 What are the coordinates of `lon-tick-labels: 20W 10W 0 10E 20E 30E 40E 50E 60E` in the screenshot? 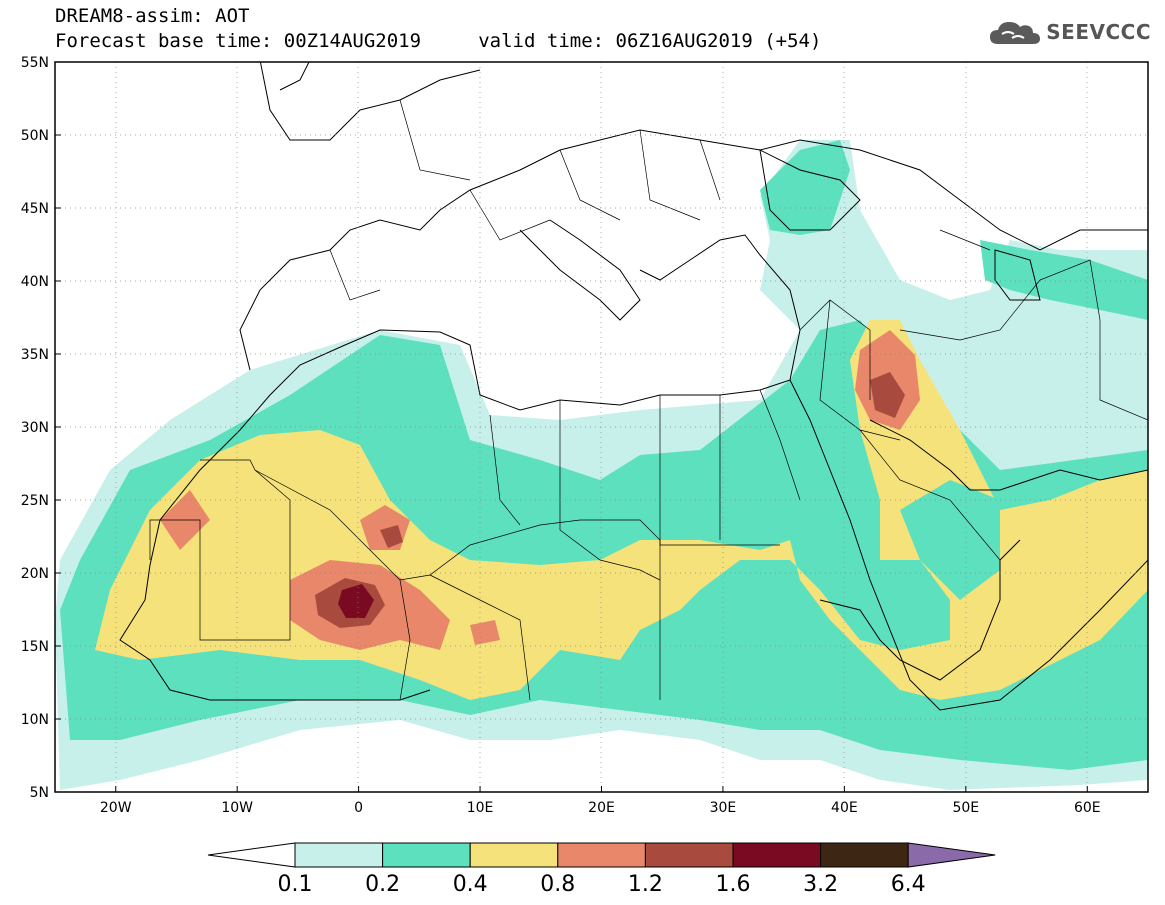 It's located at (600, 801).